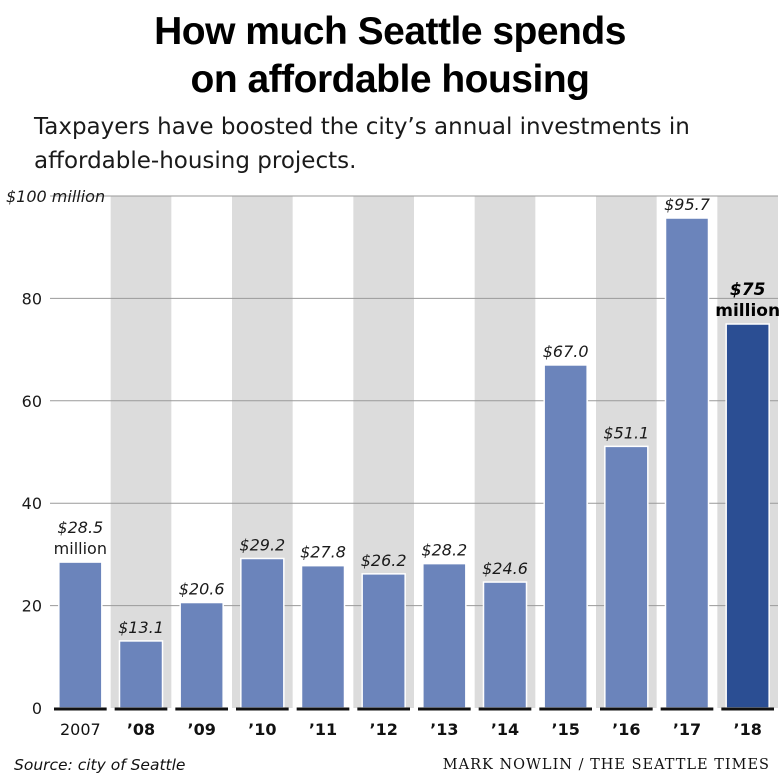 The height and width of the screenshot is (780, 780). Describe the element at coordinates (626, 729) in the screenshot. I see `x-tick-label: ’16` at that location.